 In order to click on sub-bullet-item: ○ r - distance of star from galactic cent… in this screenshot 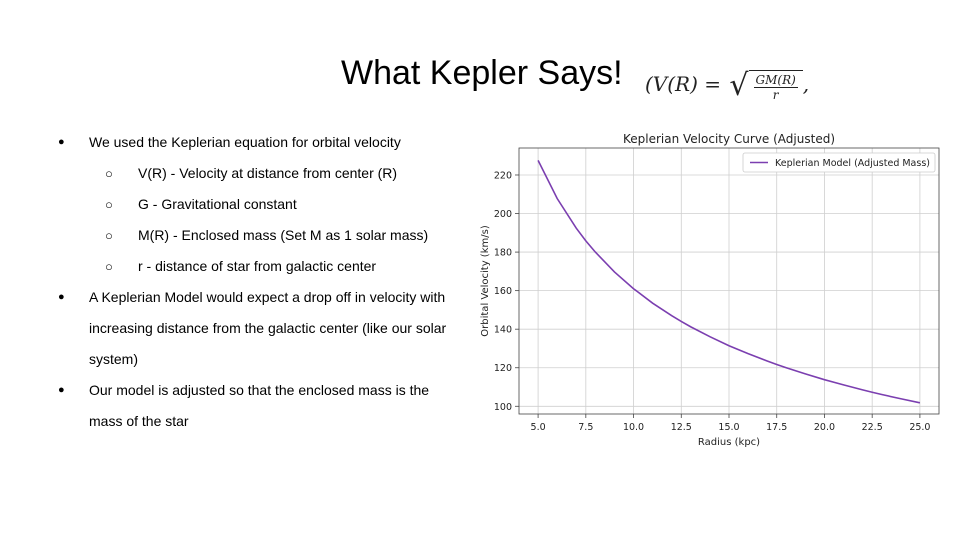, I will do `click(261, 266)`.